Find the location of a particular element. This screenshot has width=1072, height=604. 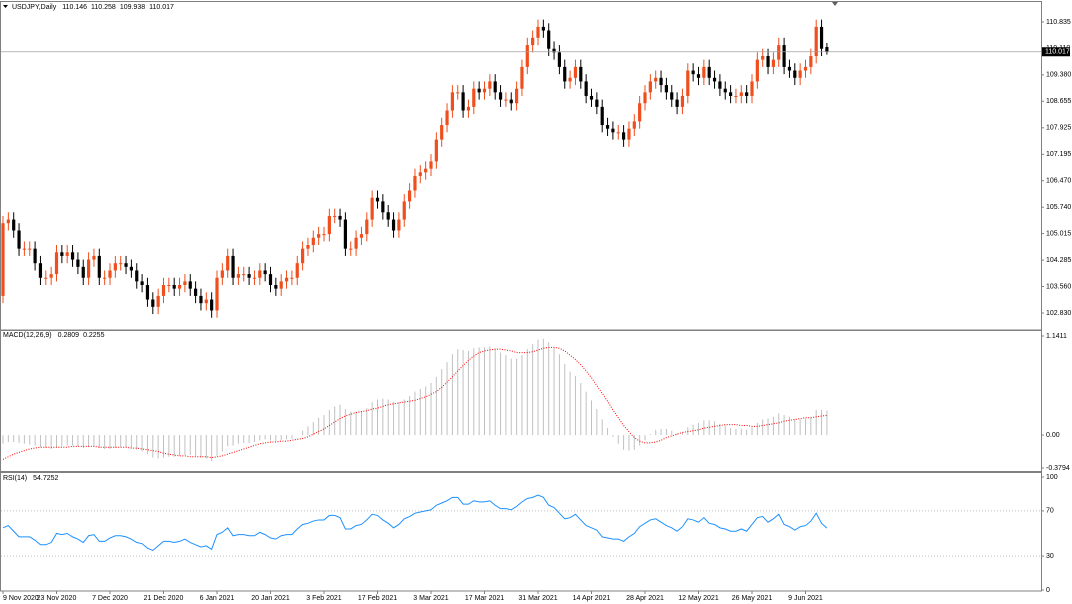

x-tick-label: 23 Nov 2020 is located at coordinates (57, 598).